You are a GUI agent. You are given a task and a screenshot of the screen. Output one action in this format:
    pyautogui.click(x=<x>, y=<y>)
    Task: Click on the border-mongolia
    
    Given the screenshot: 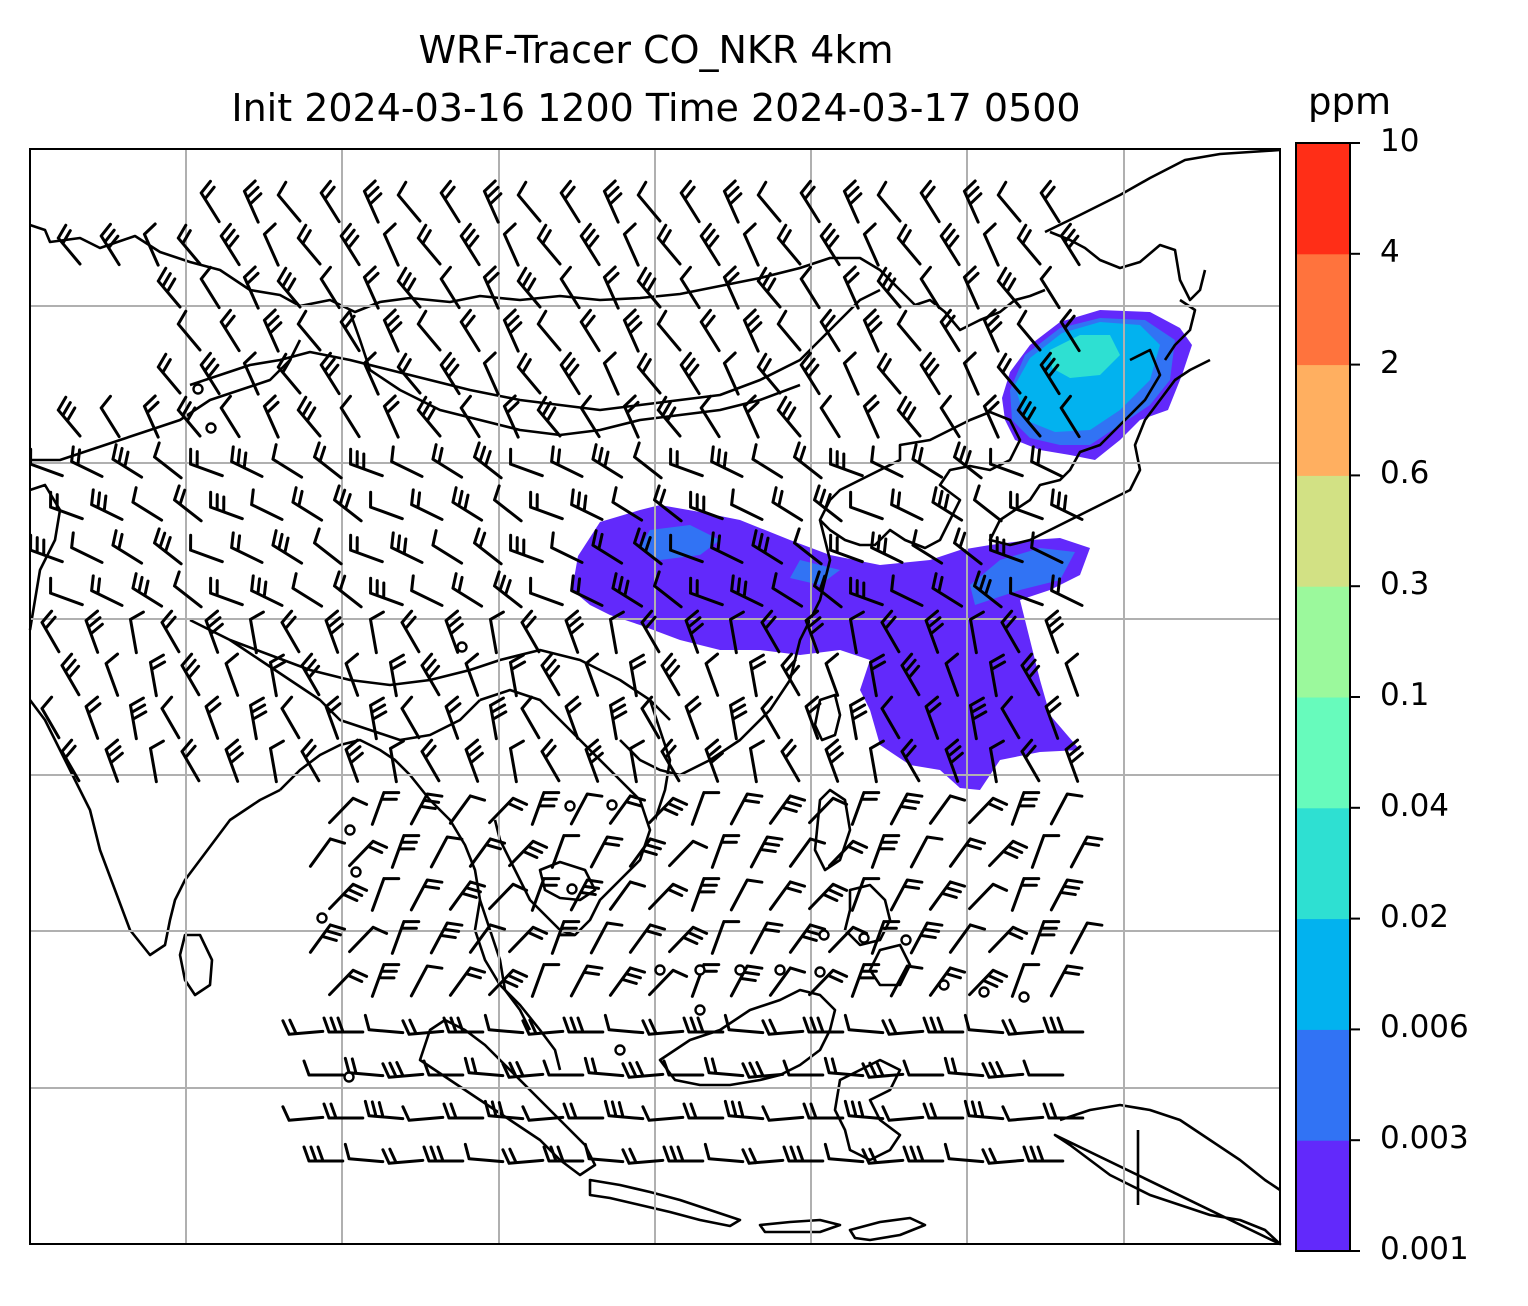 What is the action you would take?
    pyautogui.click(x=574, y=374)
    